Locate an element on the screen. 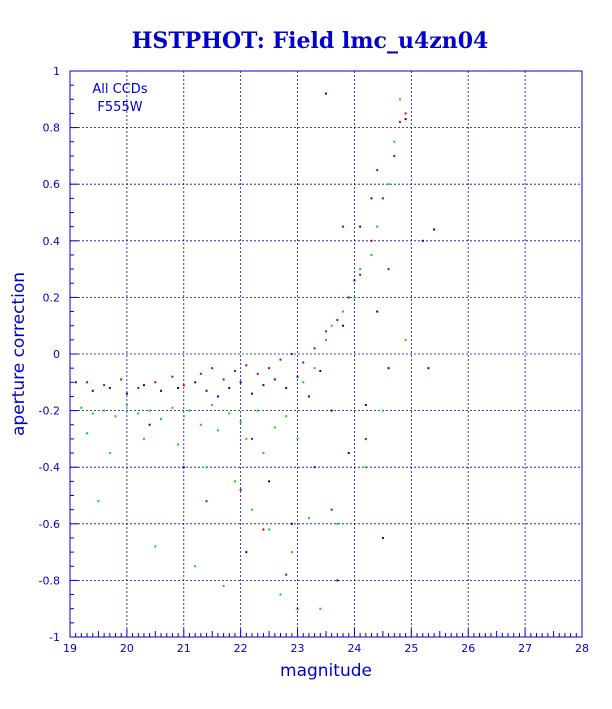 The image size is (612, 709). x-tick-label: 27 is located at coordinates (525, 648).